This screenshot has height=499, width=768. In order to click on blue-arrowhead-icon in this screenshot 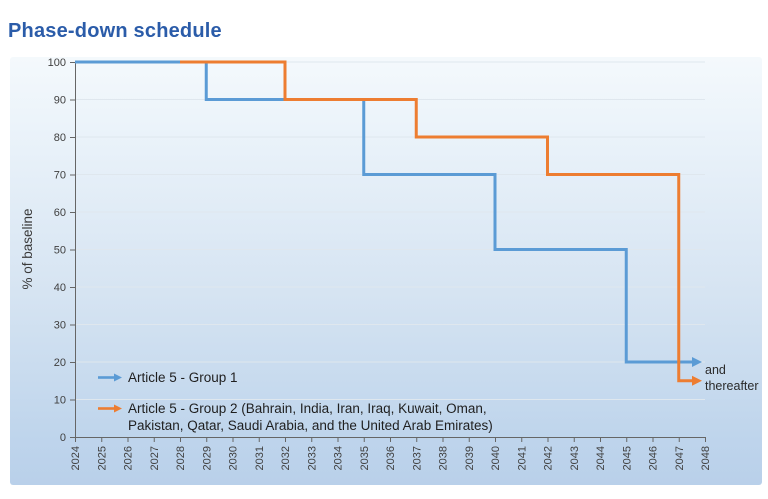, I will do `click(697, 362)`.